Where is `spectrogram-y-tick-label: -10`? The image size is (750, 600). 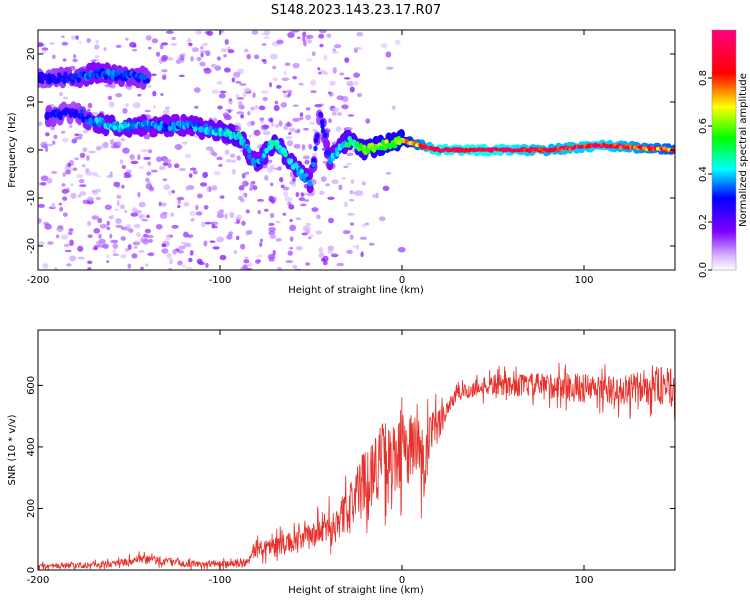 spectrogram-y-tick-label: -10 is located at coordinates (31, 198).